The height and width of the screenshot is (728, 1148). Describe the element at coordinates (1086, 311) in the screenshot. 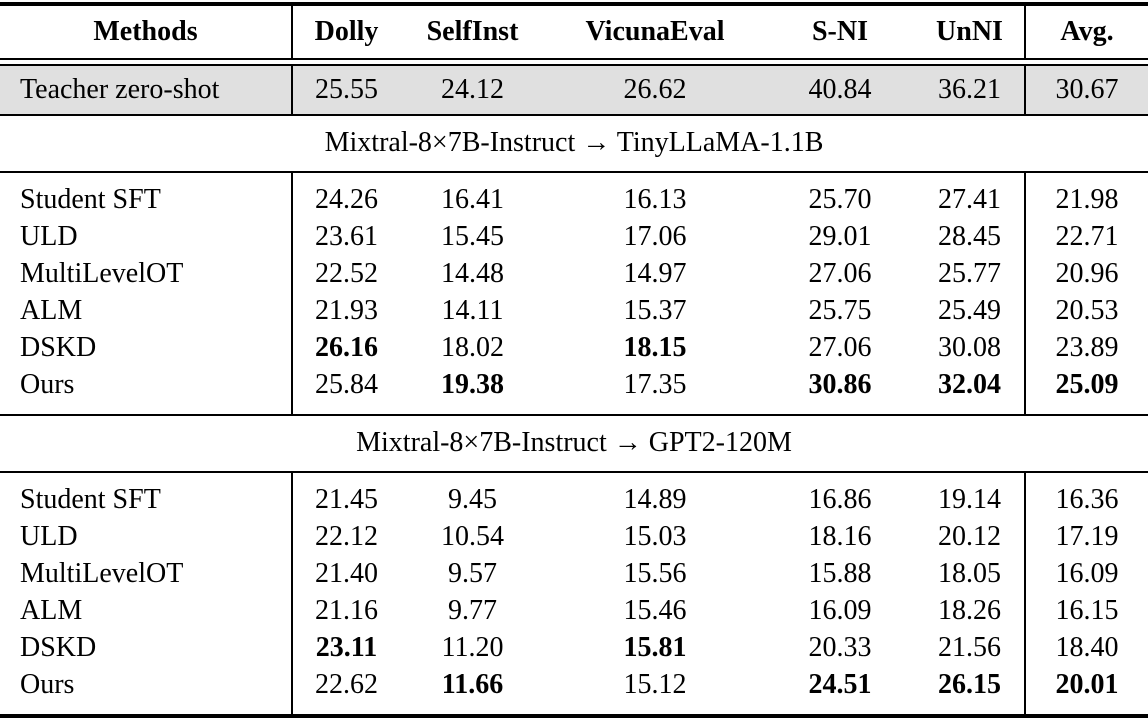

I see `score-cell: 20.53` at that location.